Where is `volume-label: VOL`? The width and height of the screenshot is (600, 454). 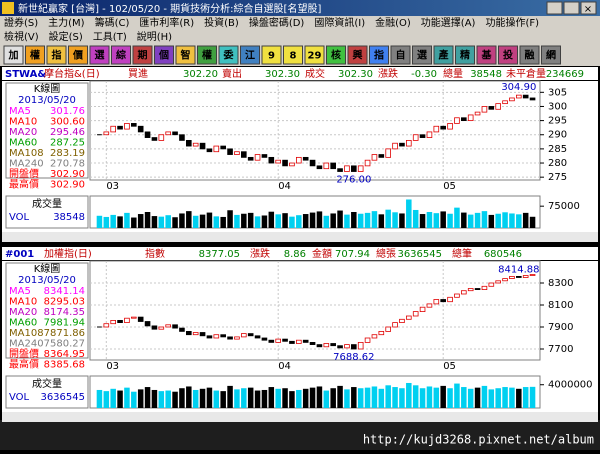
volume-label: VOL is located at coordinates (19, 397).